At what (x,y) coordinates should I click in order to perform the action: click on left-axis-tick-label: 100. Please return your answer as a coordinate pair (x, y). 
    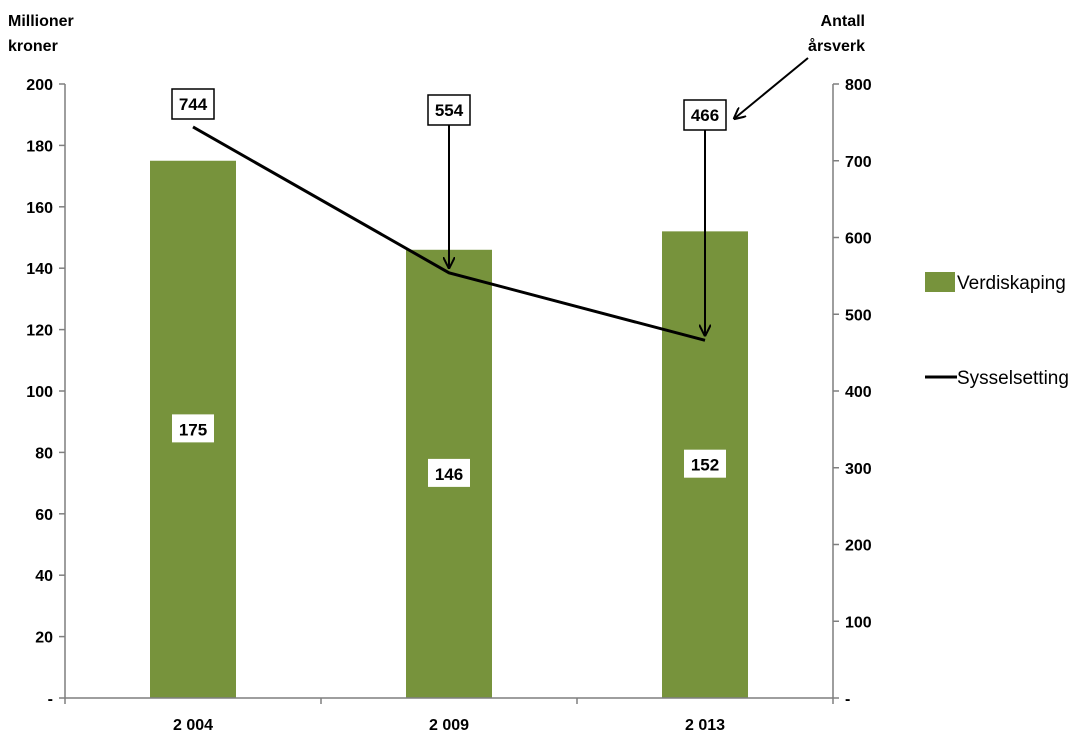
    Looking at the image, I should click on (39, 392).